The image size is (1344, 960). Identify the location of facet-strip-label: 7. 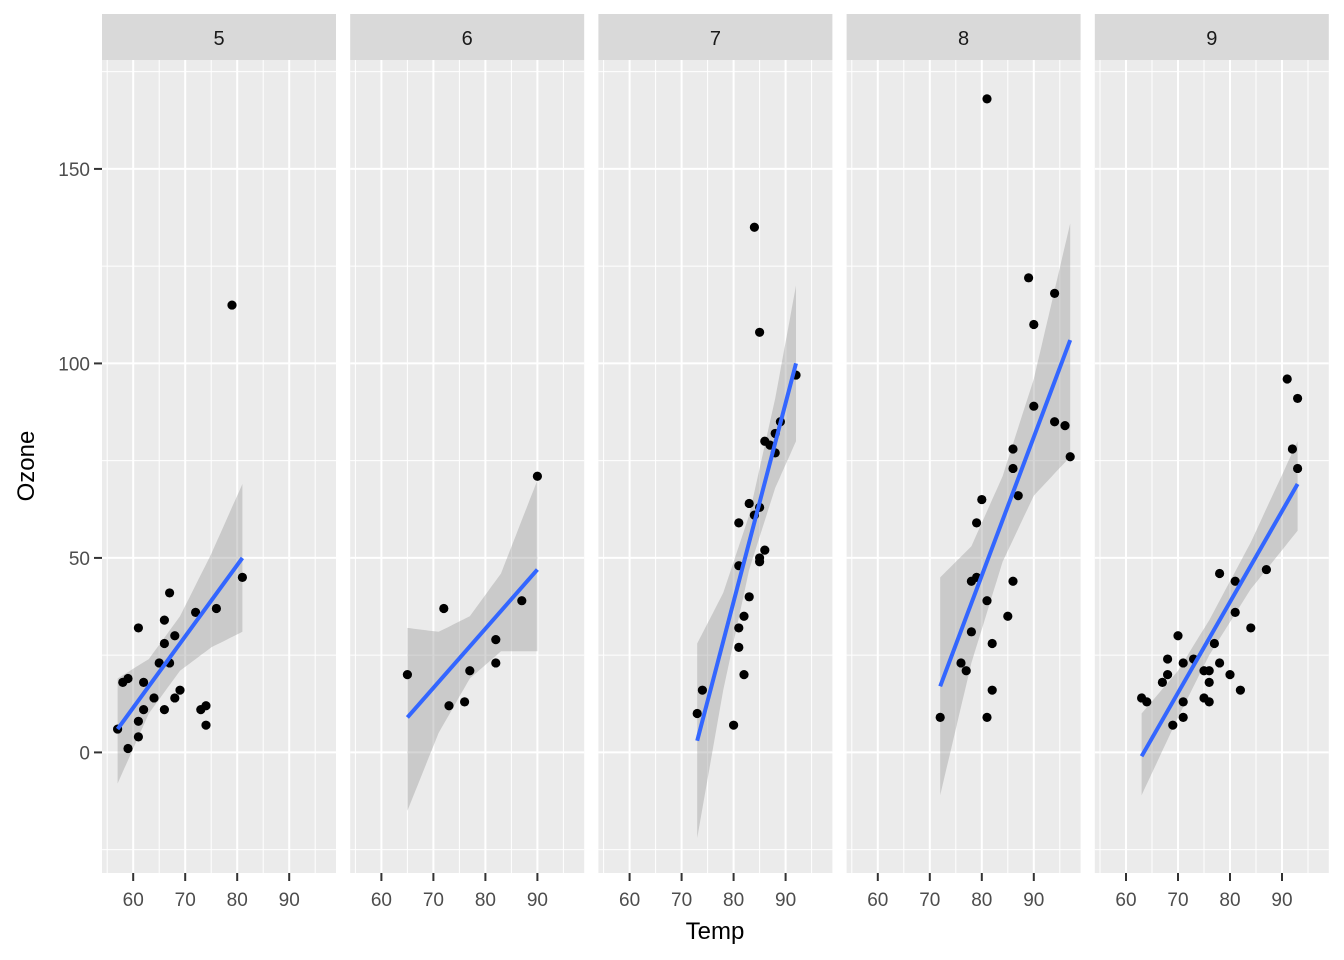
(715, 39).